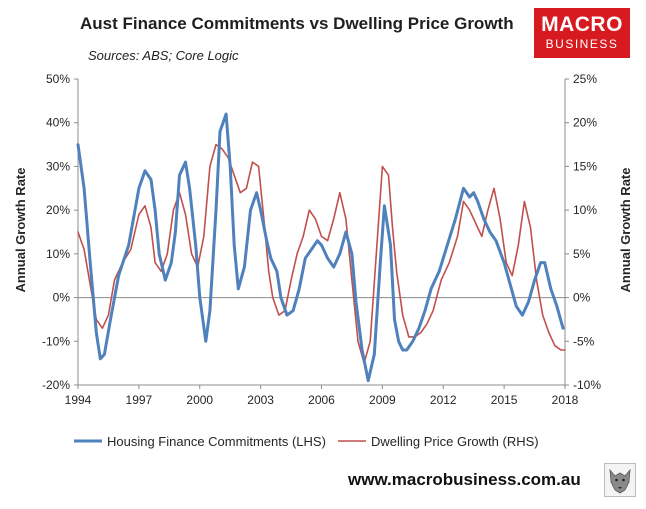 This screenshot has height=509, width=646. I want to click on y-right-tick-label: 0%, so click(582, 298).